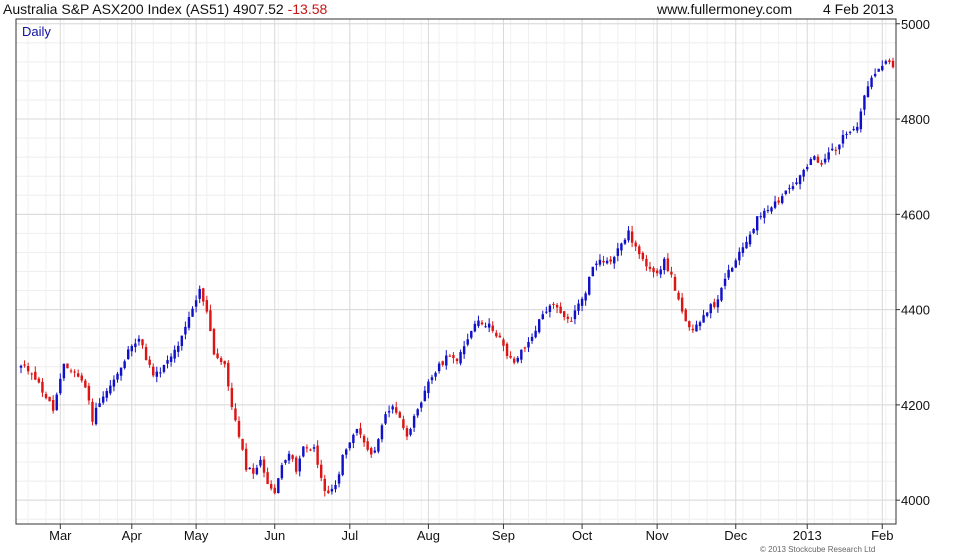  I want to click on last-price: 4907.52, so click(258, 9).